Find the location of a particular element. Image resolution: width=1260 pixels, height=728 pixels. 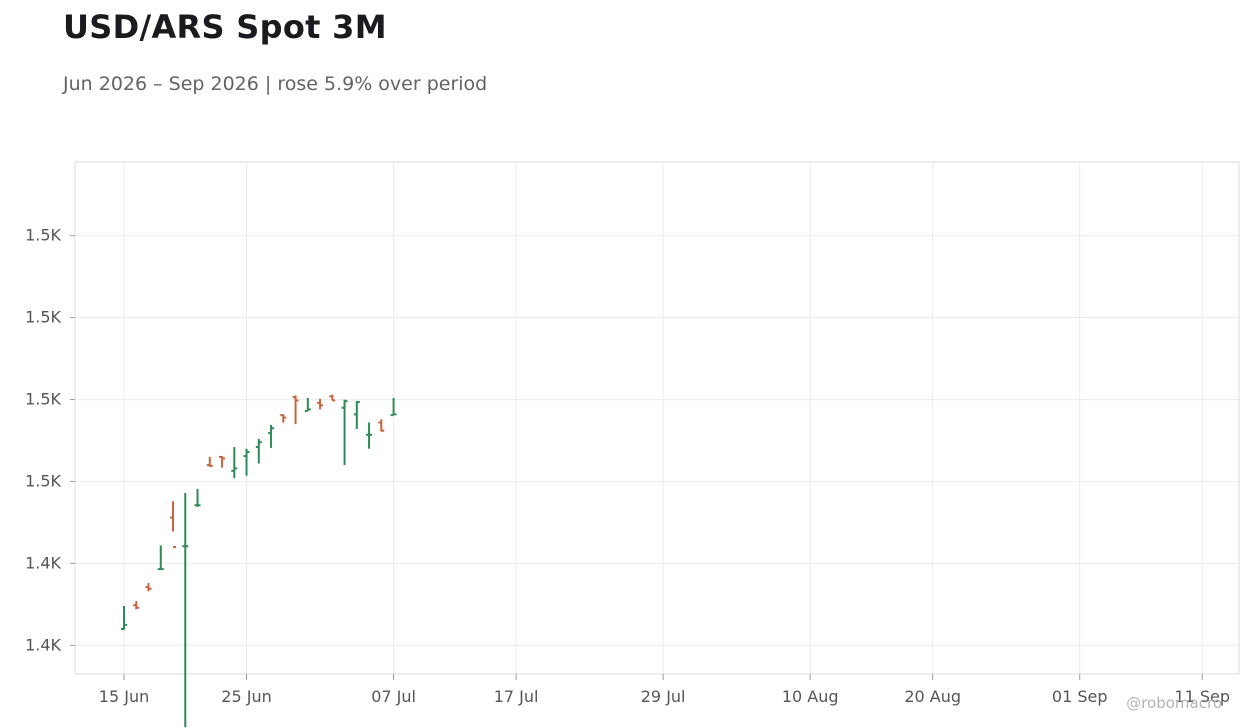

watermark: @robomacro is located at coordinates (1174, 703).